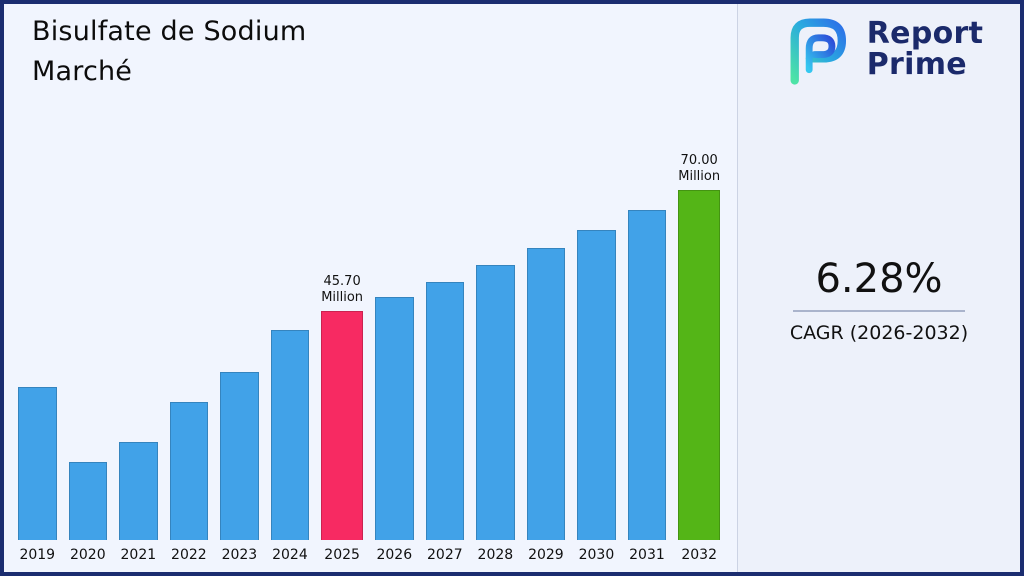 The image size is (1024, 576). Describe the element at coordinates (239, 348) in the screenshot. I see `bar-column-2023: 2023` at that location.